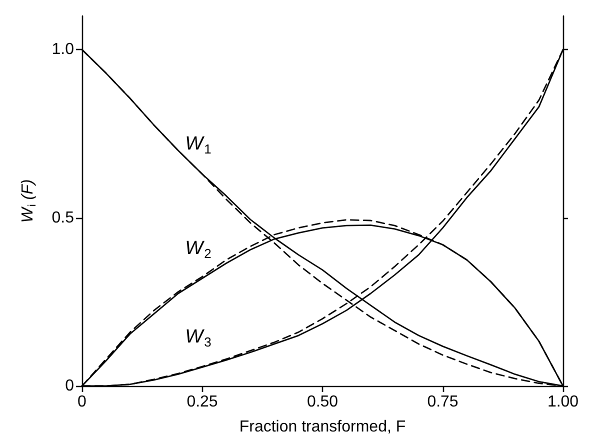 The width and height of the screenshot is (589, 444). I want to click on y-axis-title: Wi (F), so click(29, 201).